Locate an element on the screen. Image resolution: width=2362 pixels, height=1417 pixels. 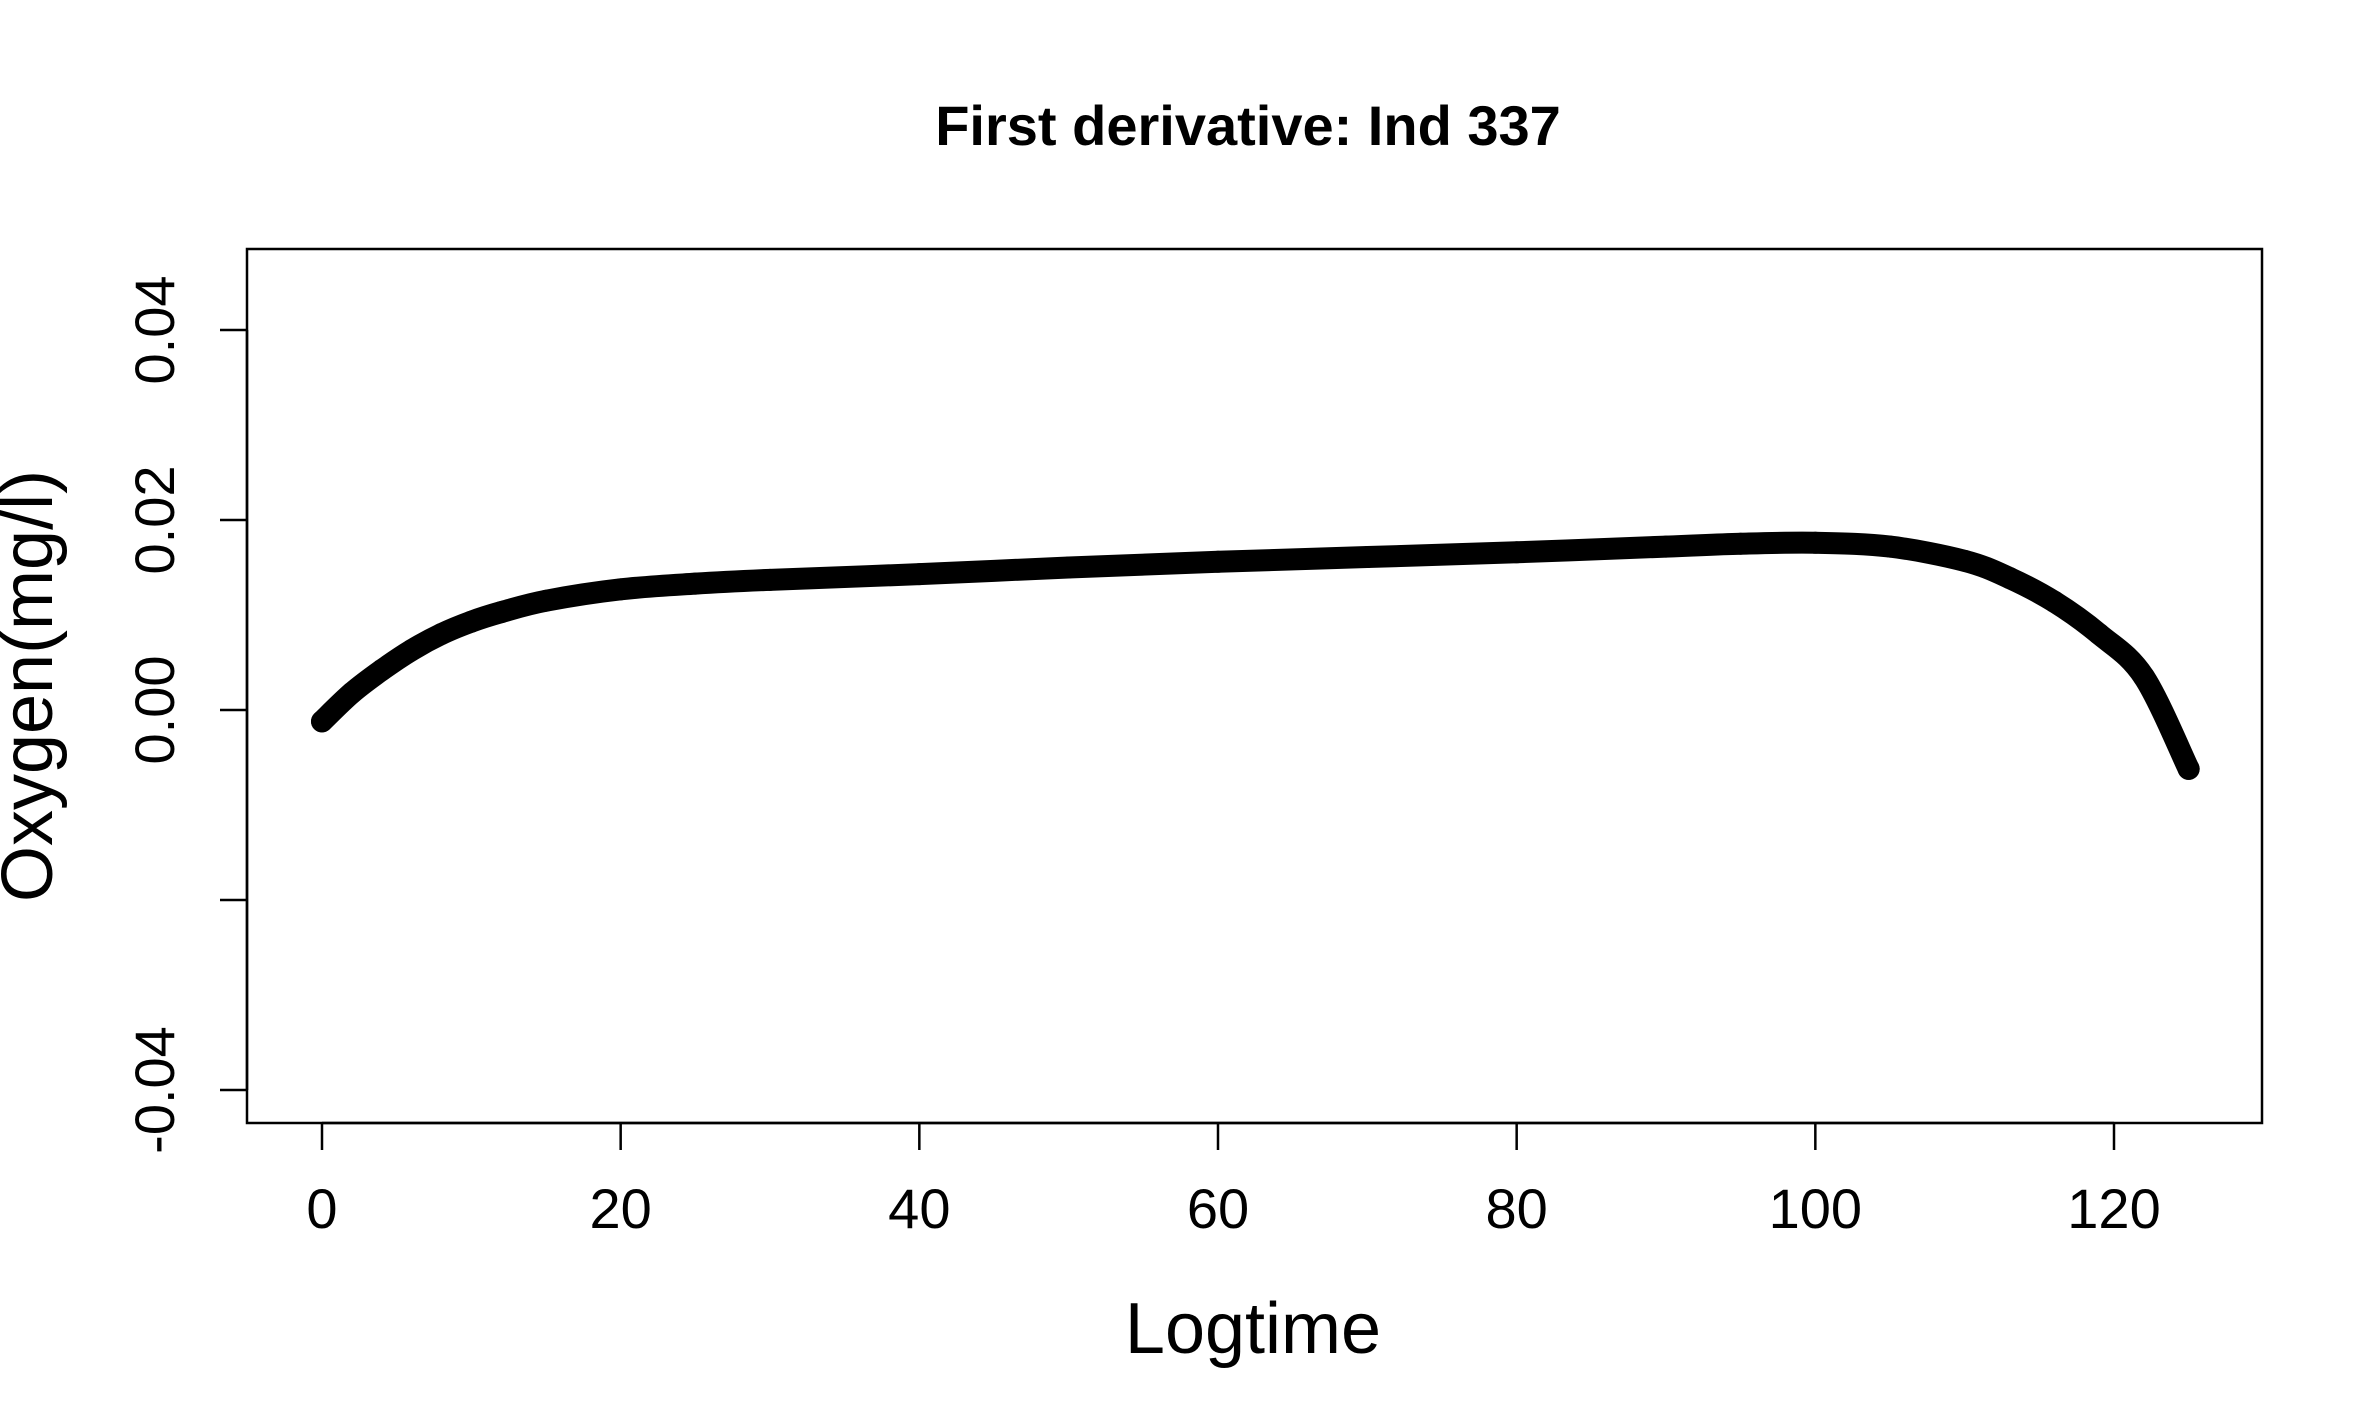
x-axis: 0 20 40 60 80 100 120 is located at coordinates (1233, 1180).